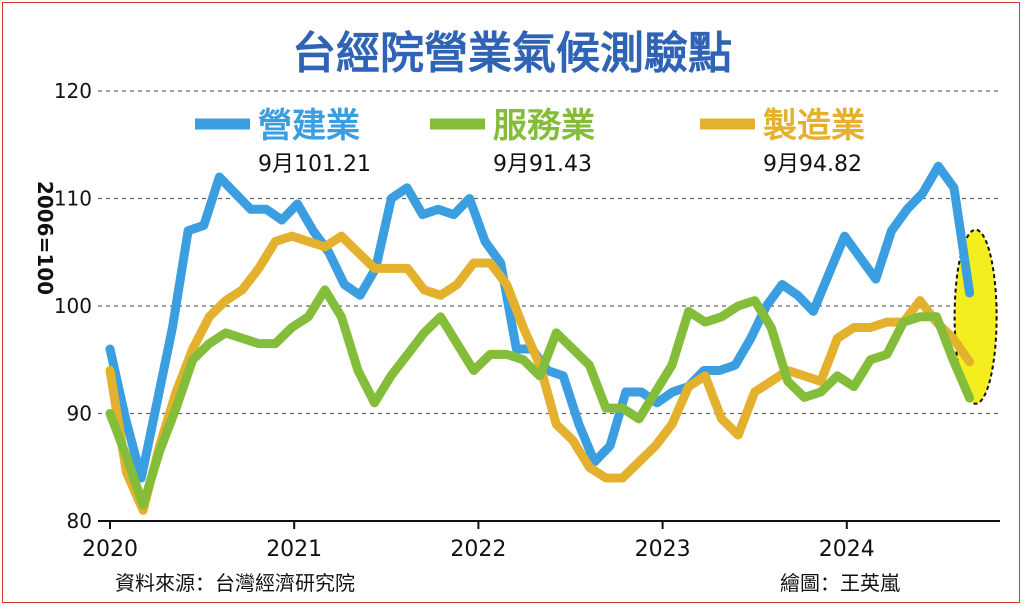 This screenshot has height=607, width=1024. I want to click on legend-label: 製造業, so click(814, 126).